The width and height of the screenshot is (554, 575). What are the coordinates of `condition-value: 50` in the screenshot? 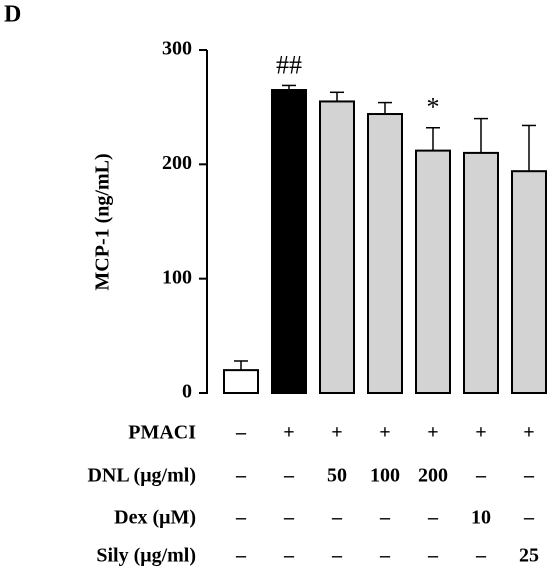 It's located at (337, 476).